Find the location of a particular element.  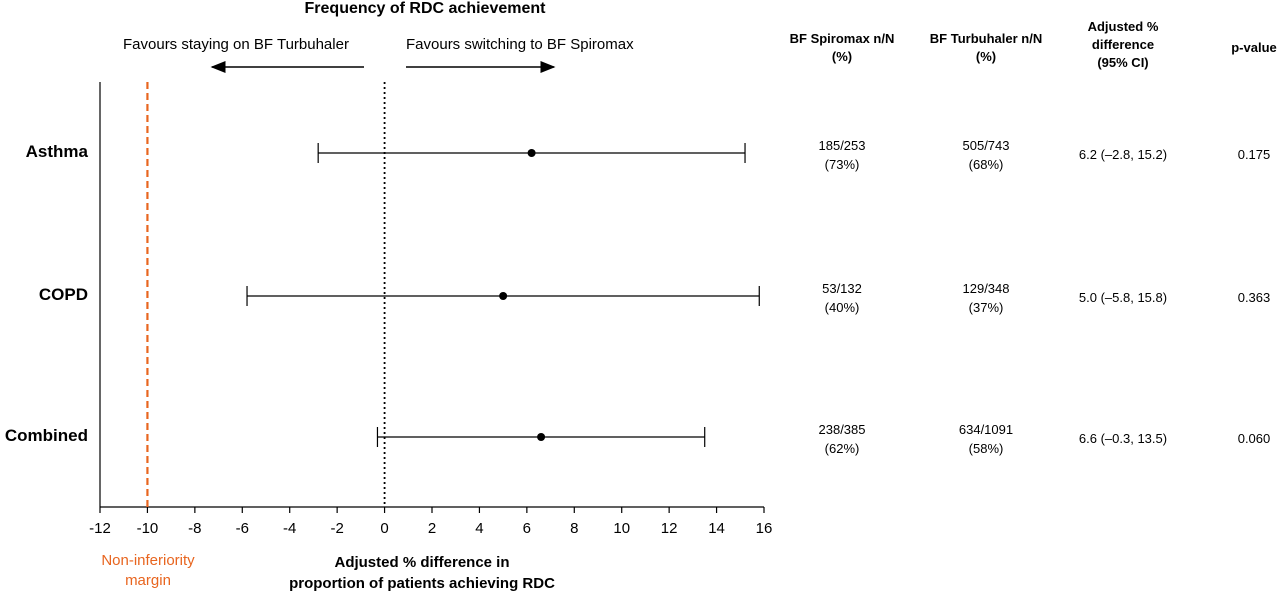

cell-spiromax-line: (62%) is located at coordinates (842, 448).